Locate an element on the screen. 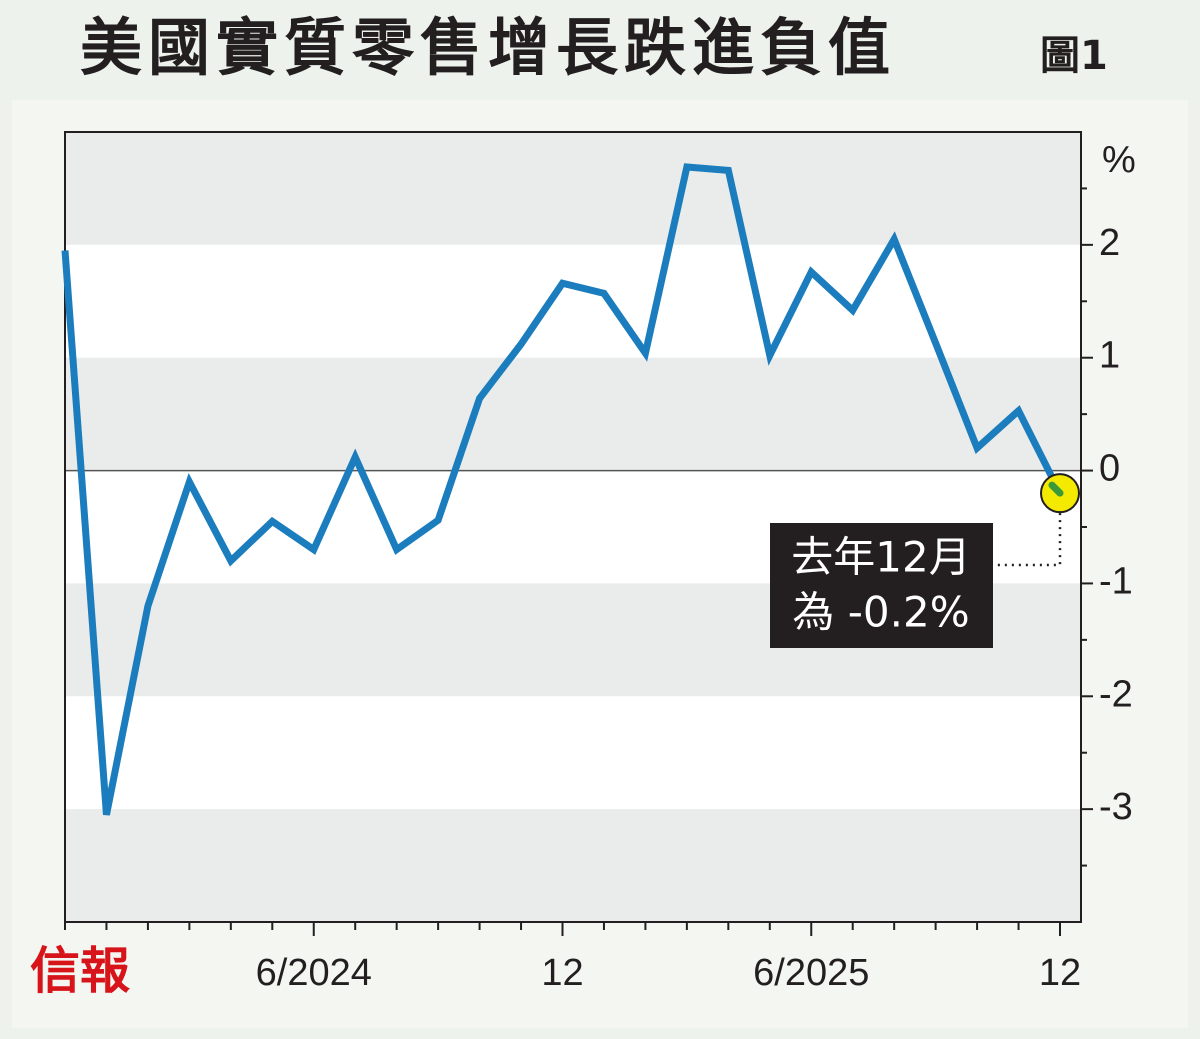 The height and width of the screenshot is (1039, 1200). y-tick-label: -2 is located at coordinates (1116, 694).